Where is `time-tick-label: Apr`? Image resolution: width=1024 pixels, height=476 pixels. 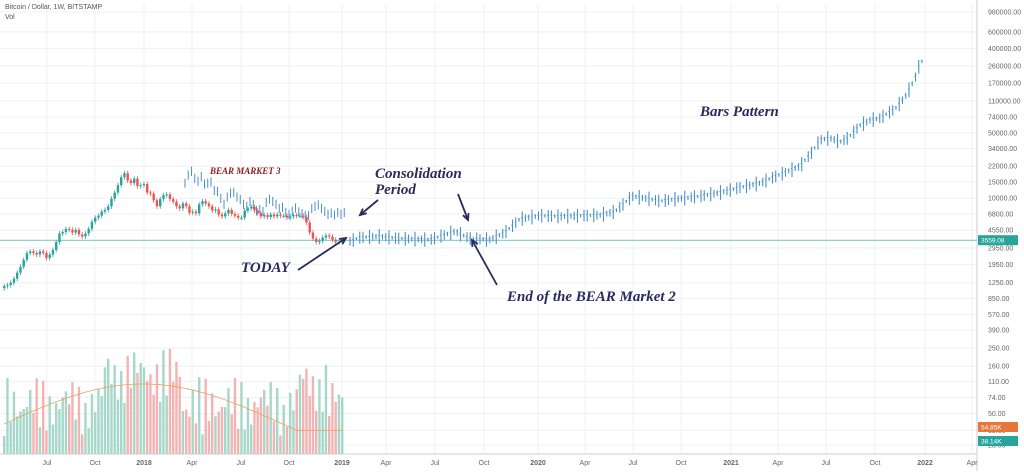 time-tick-label: Apr is located at coordinates (586, 463).